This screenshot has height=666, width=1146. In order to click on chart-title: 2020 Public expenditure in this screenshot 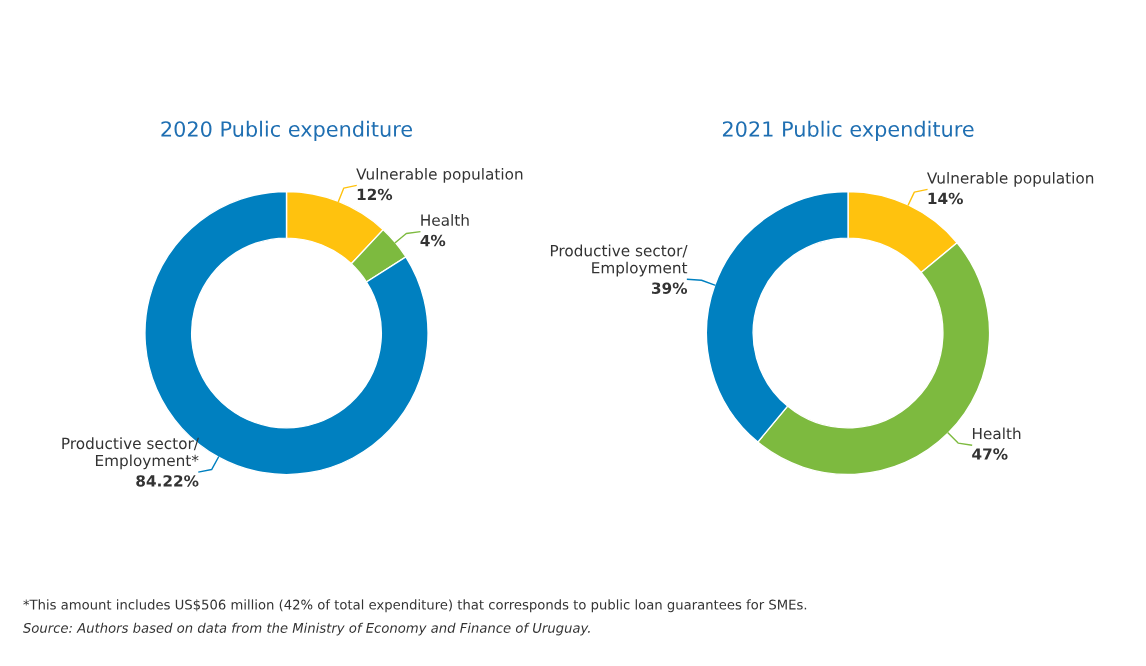, I will do `click(287, 130)`.